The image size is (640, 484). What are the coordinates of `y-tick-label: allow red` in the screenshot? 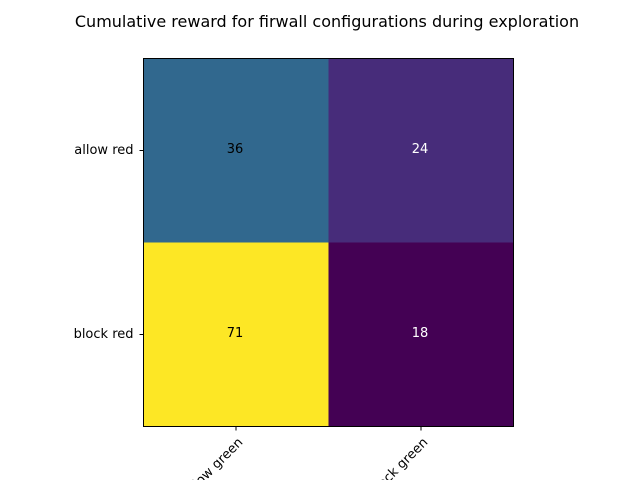 It's located at (103, 150).